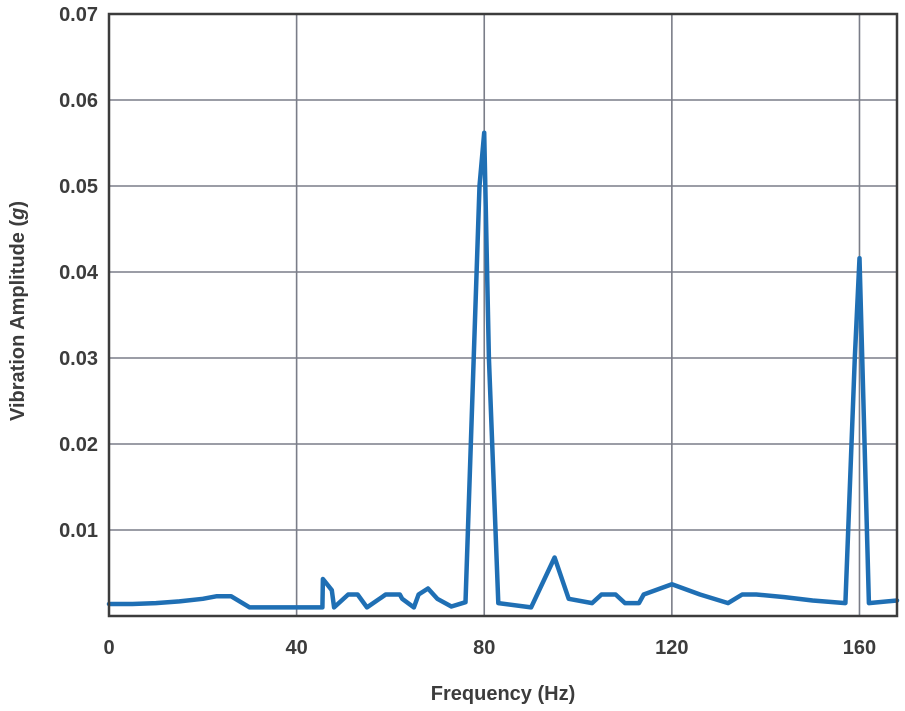 This screenshot has height=711, width=905. I want to click on x-tick-label: 120, so click(671, 648).